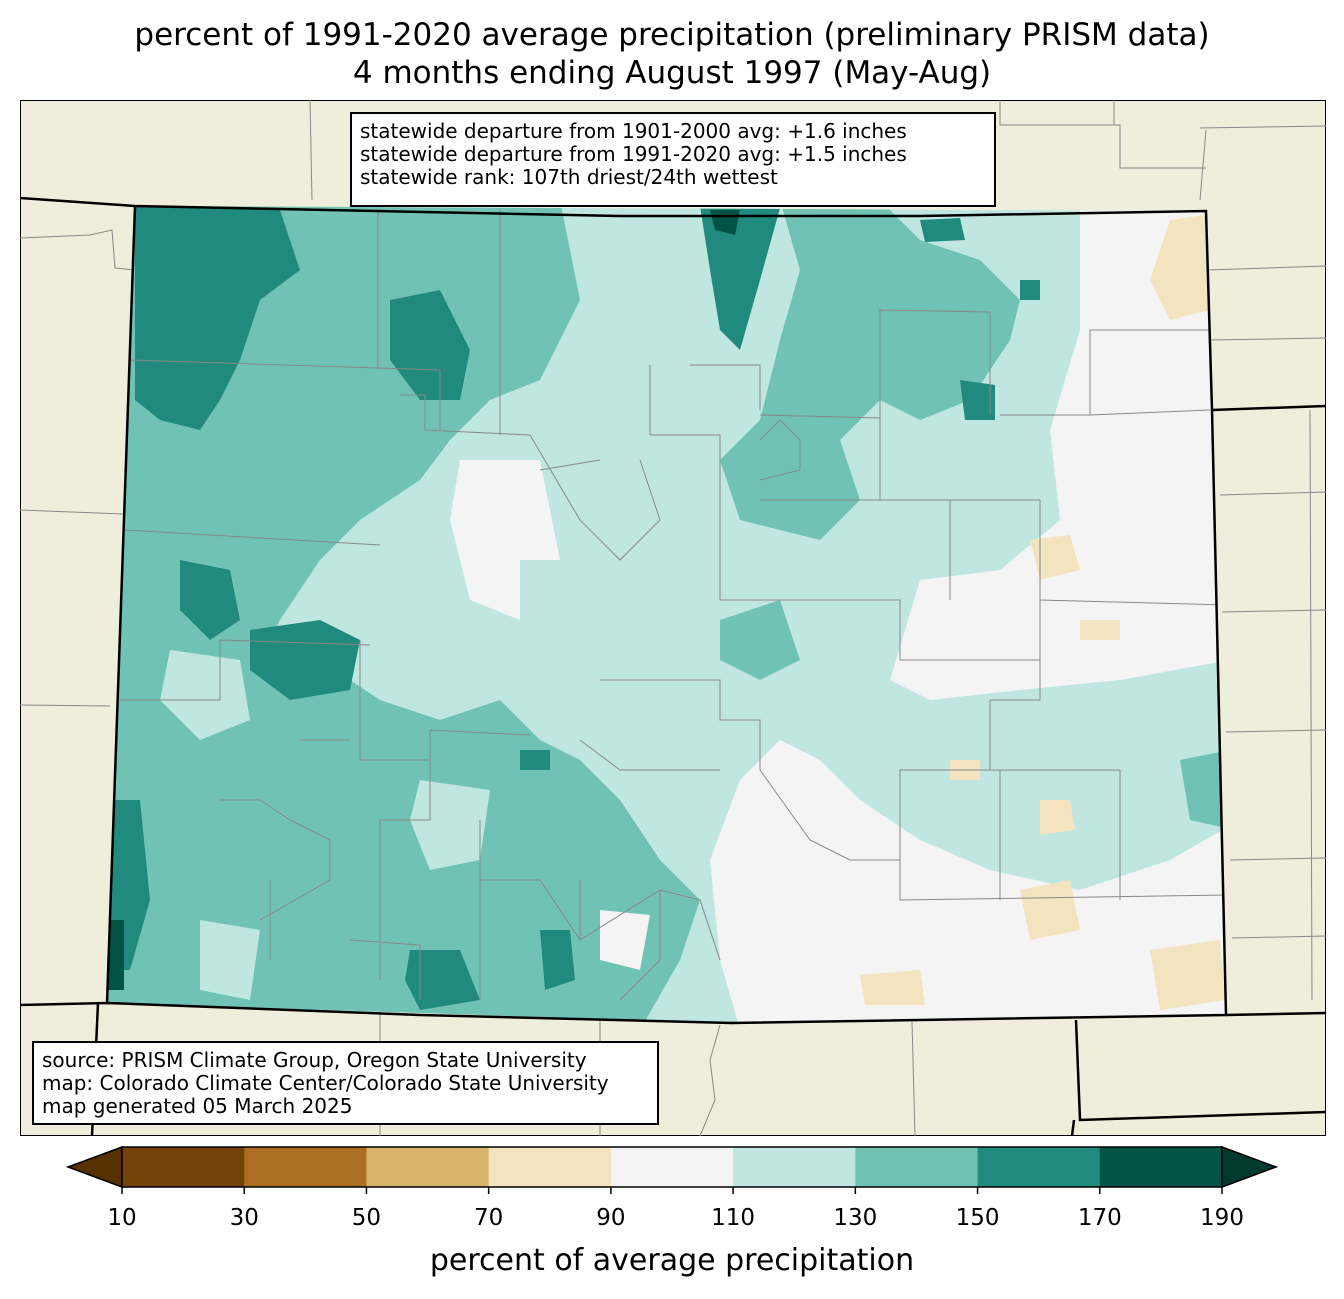  Describe the element at coordinates (733, 1218) in the screenshot. I see `colorbar-tick-label: 110` at that location.